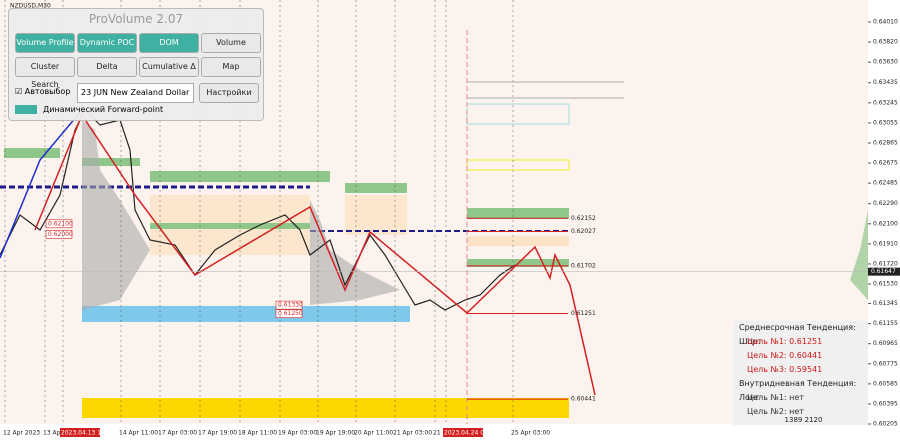  I want to click on level-label: 0.61702, so click(583, 265).